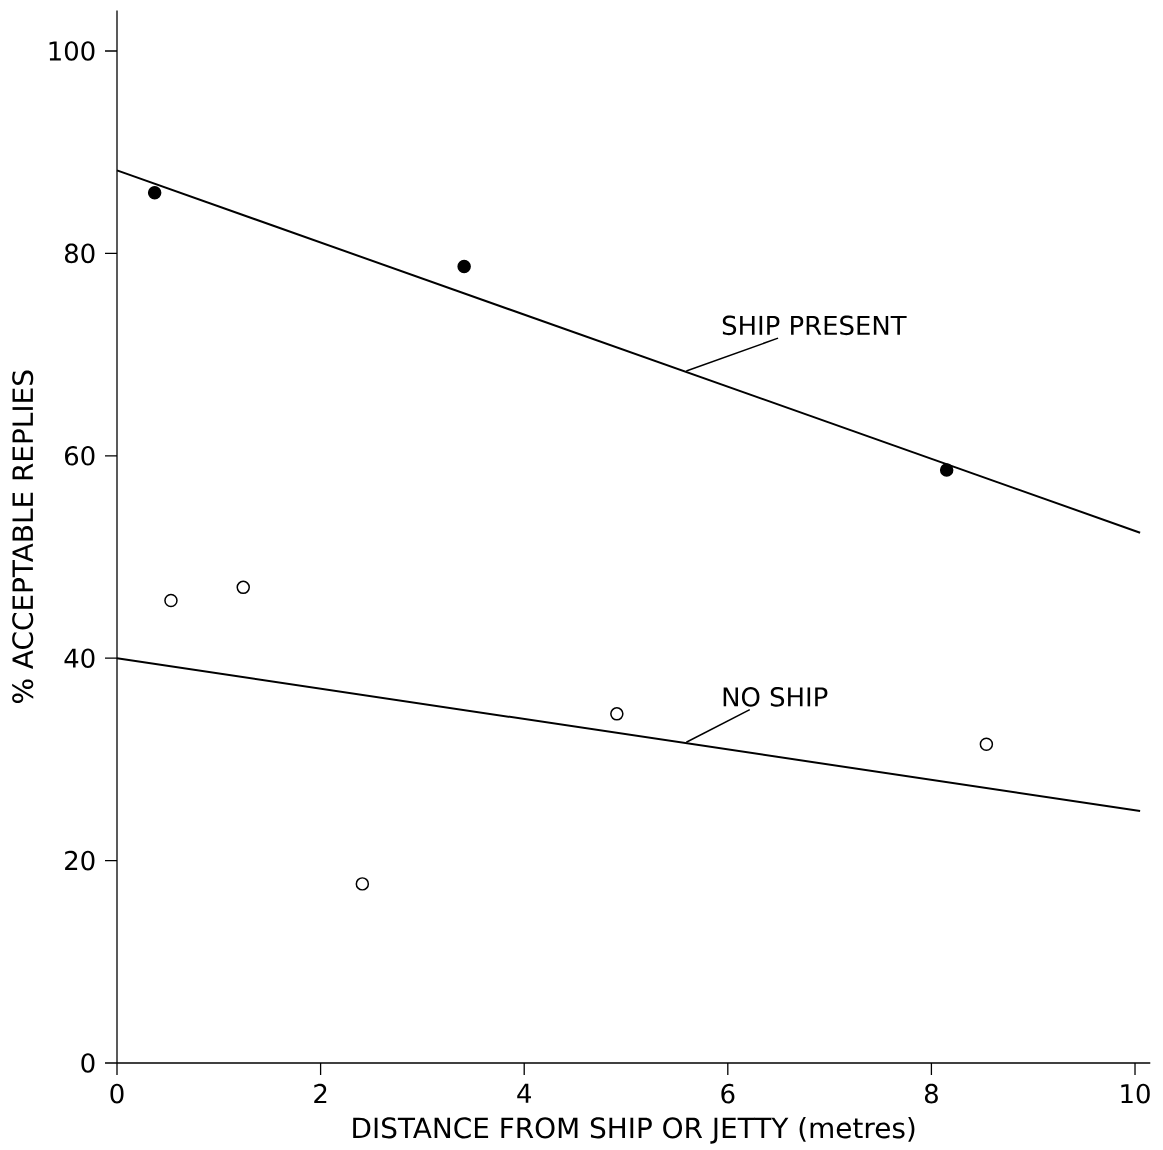 Image resolution: width=1163 pixels, height=1150 pixels. What do you see at coordinates (814, 325) in the screenshot?
I see `series-label: SHIP PRESENT` at bounding box center [814, 325].